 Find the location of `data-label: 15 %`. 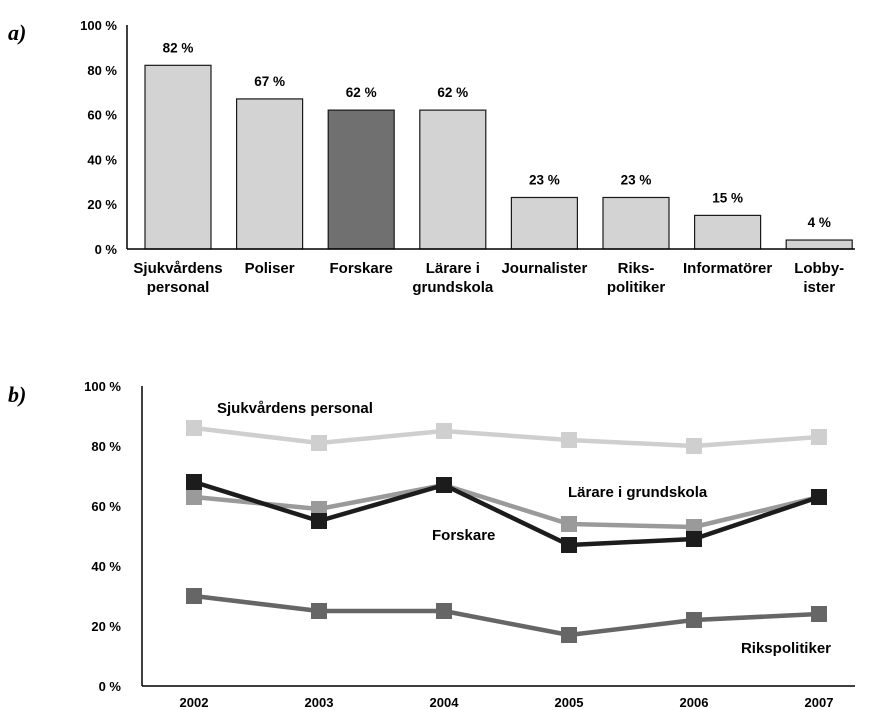

data-label: 15 % is located at coordinates (727, 197).